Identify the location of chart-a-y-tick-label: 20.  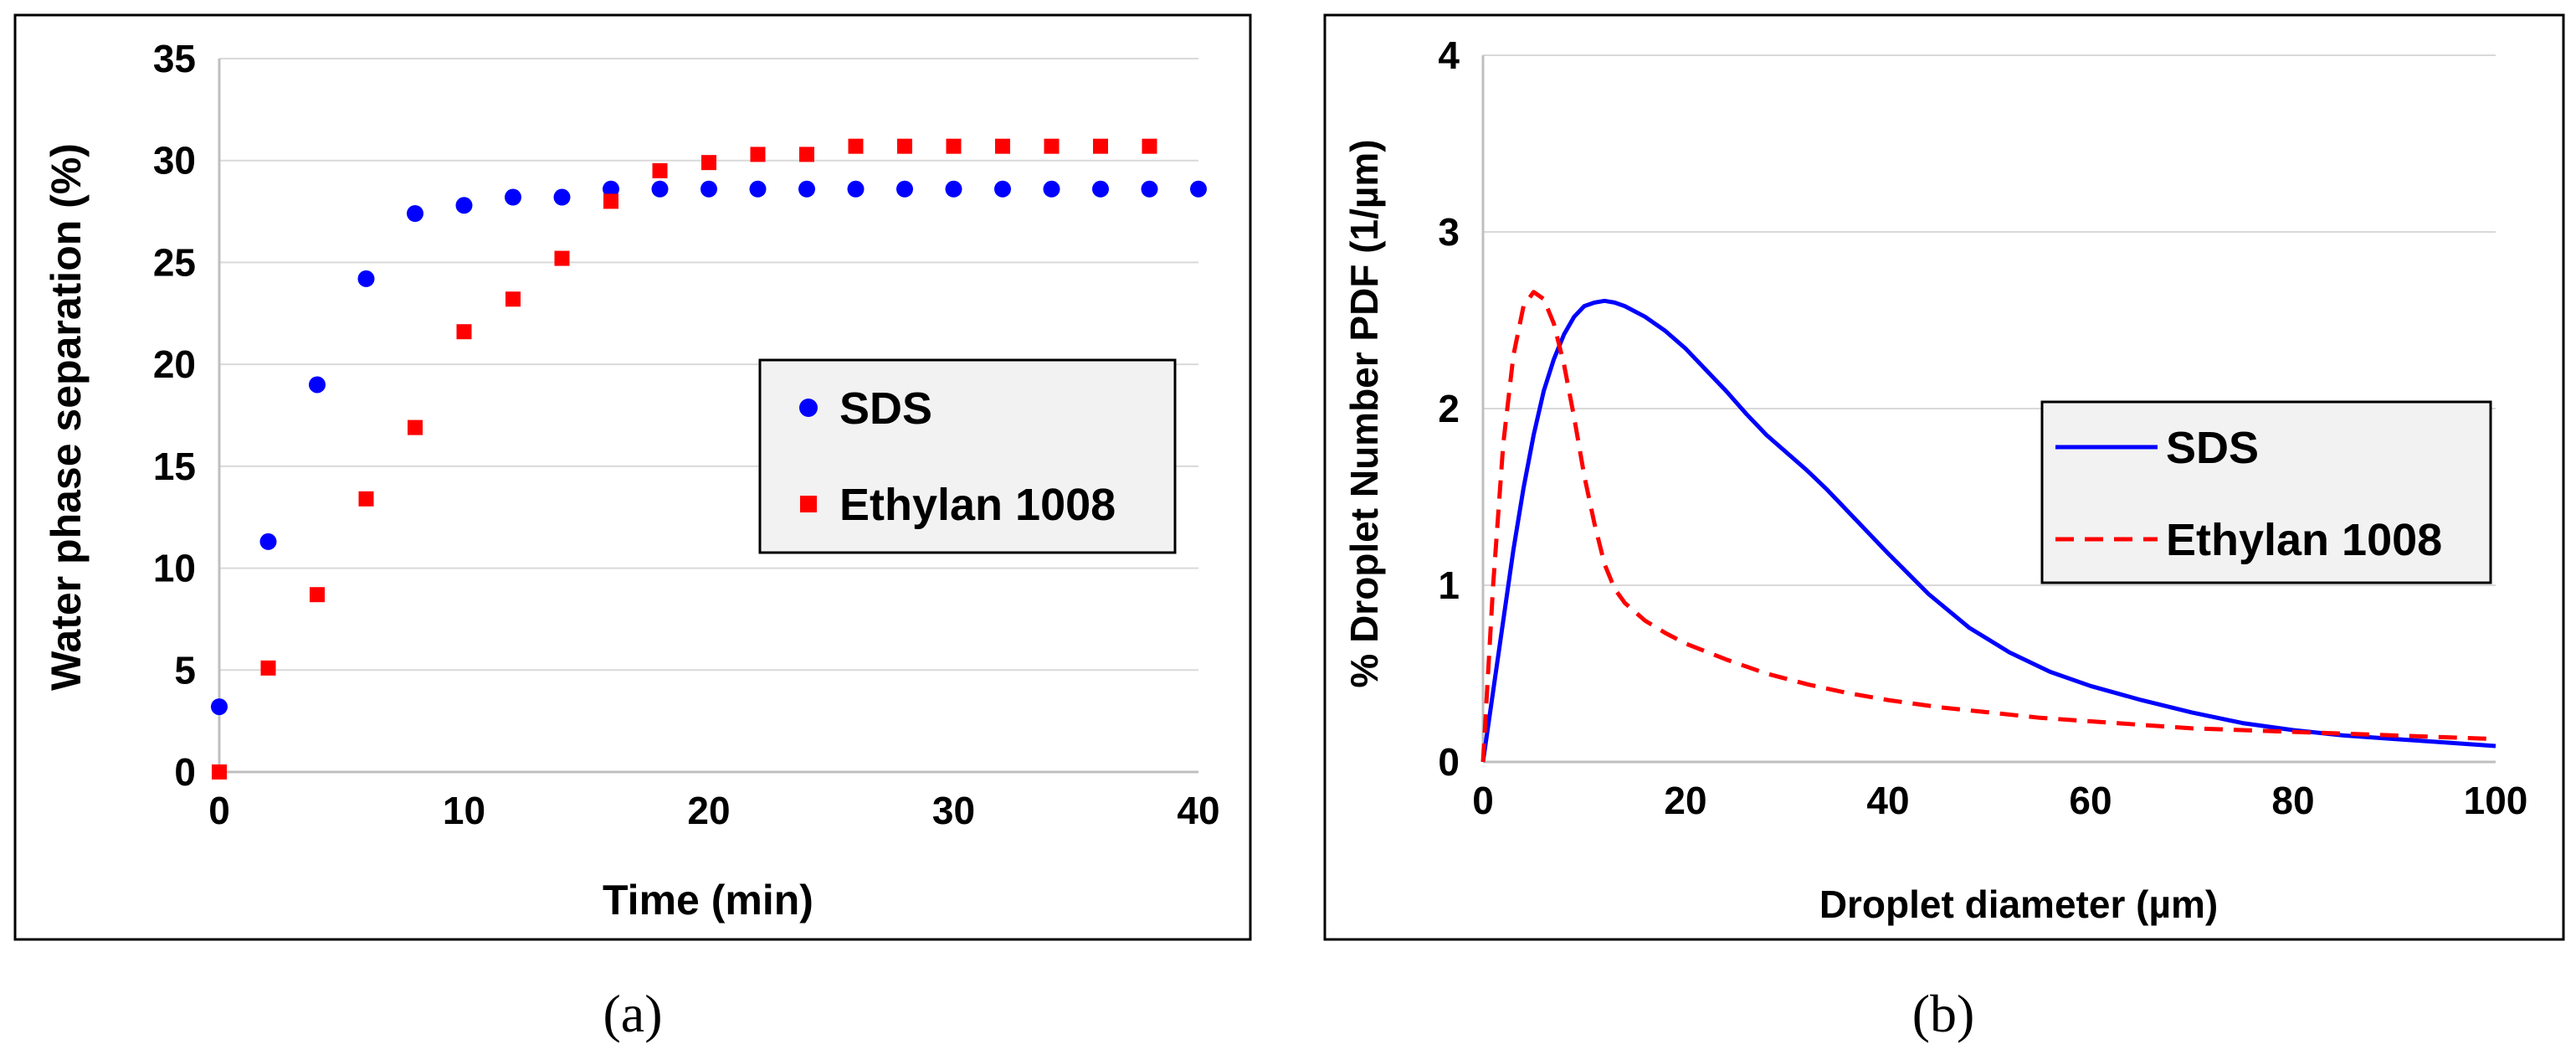
(174, 364).